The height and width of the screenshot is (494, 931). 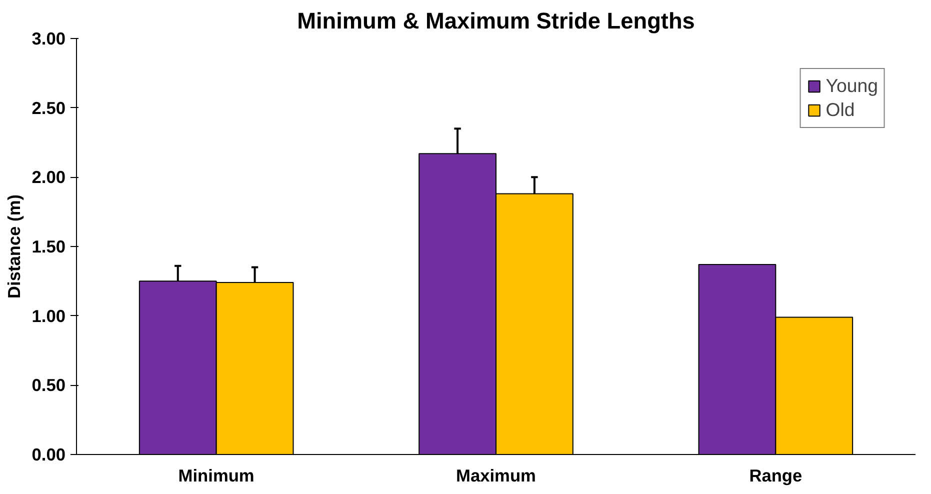 What do you see at coordinates (49, 108) in the screenshot?
I see `y-tick-label: 2.50` at bounding box center [49, 108].